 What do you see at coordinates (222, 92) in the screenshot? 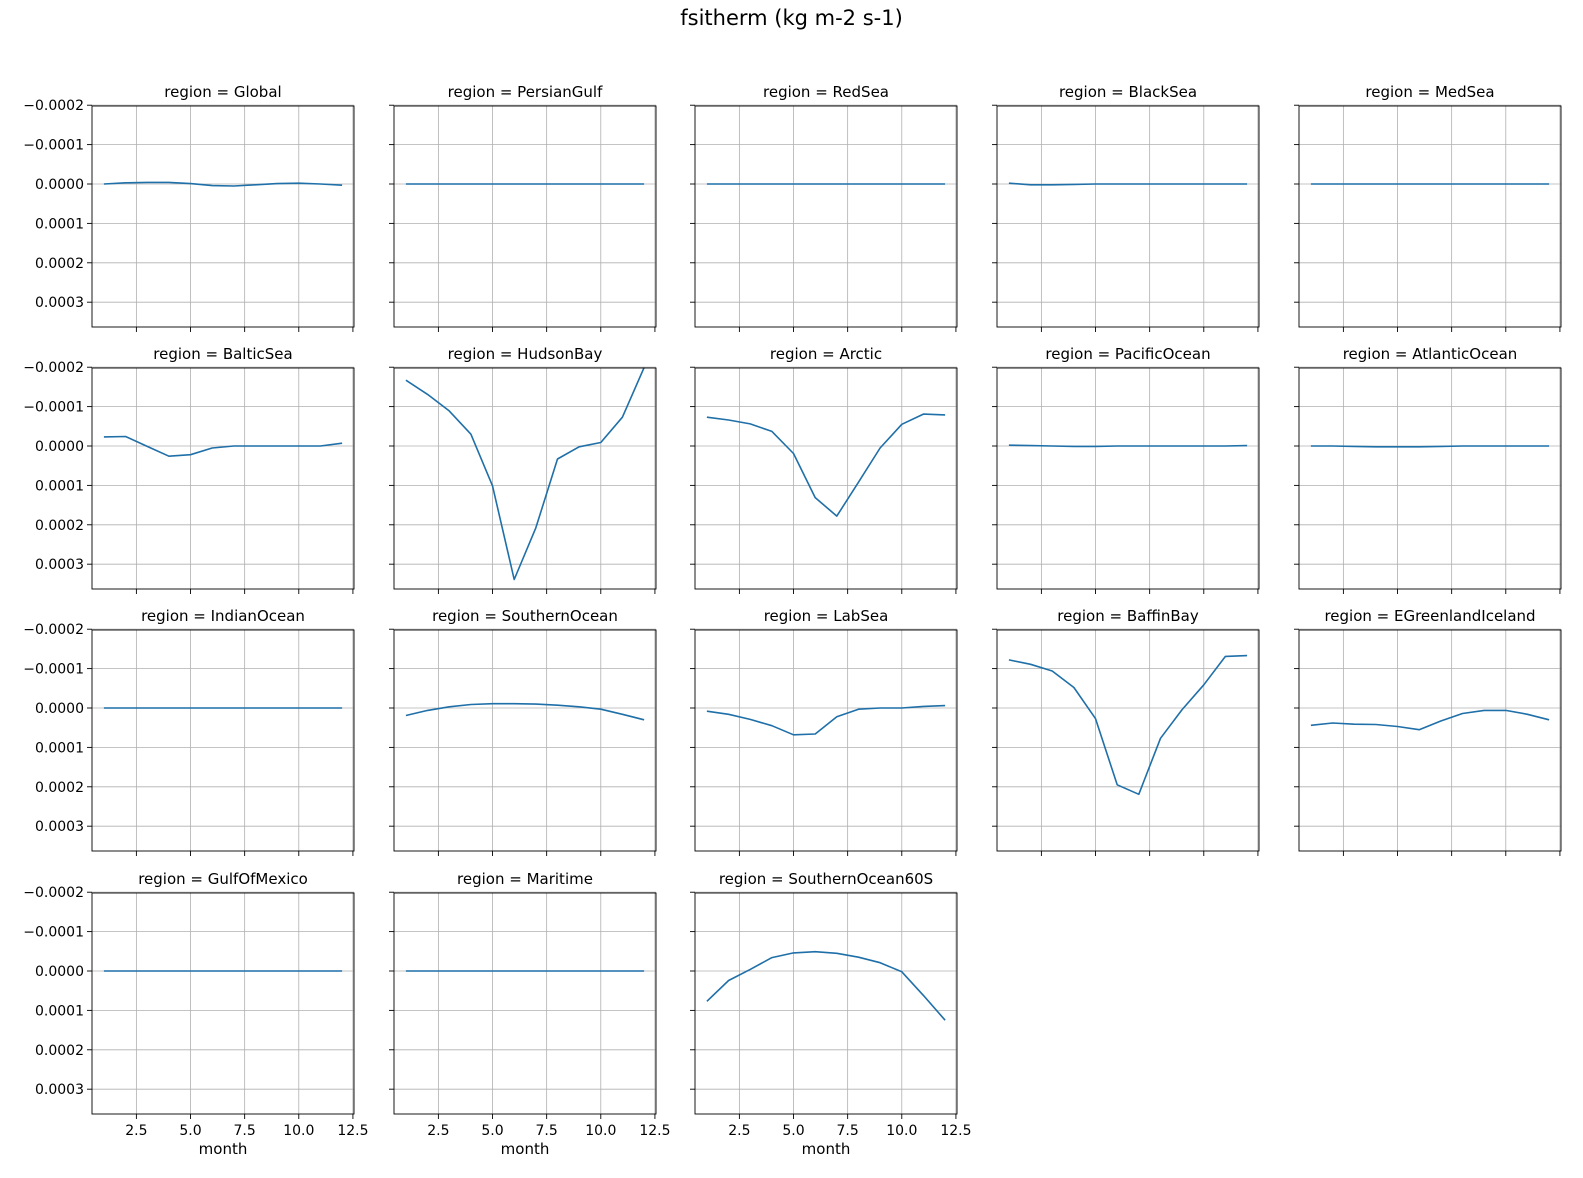
I see `panel-title: region = Global` at bounding box center [222, 92].